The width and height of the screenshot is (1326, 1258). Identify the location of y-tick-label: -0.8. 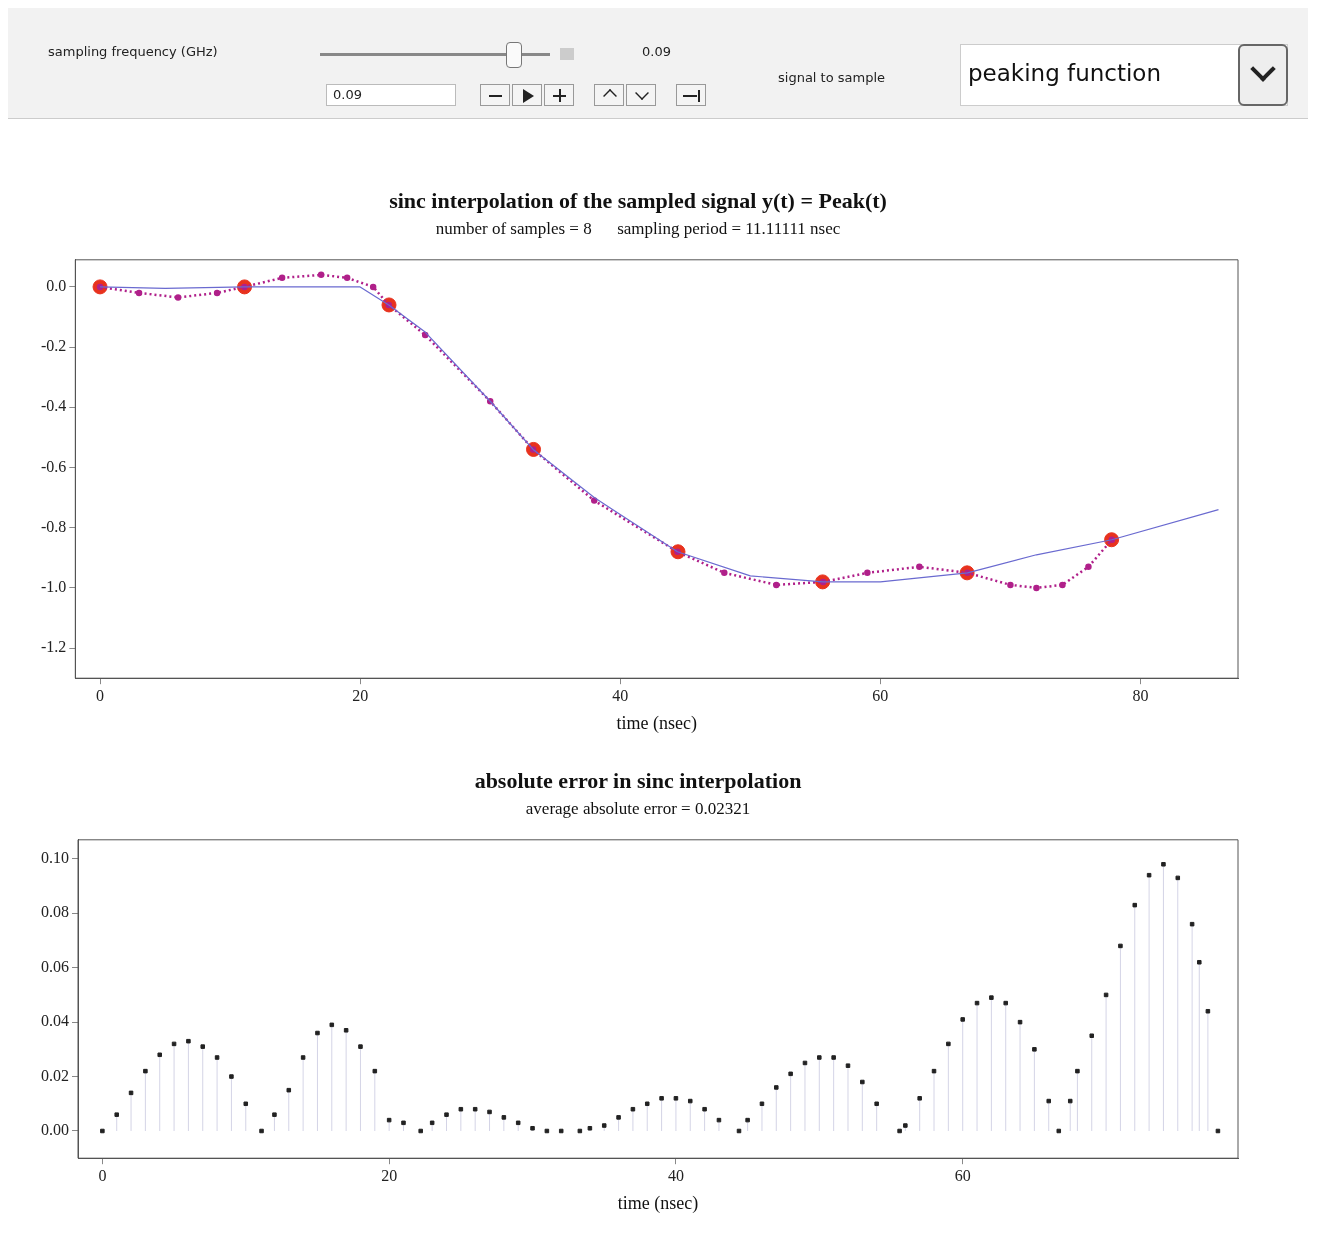
(54, 526).